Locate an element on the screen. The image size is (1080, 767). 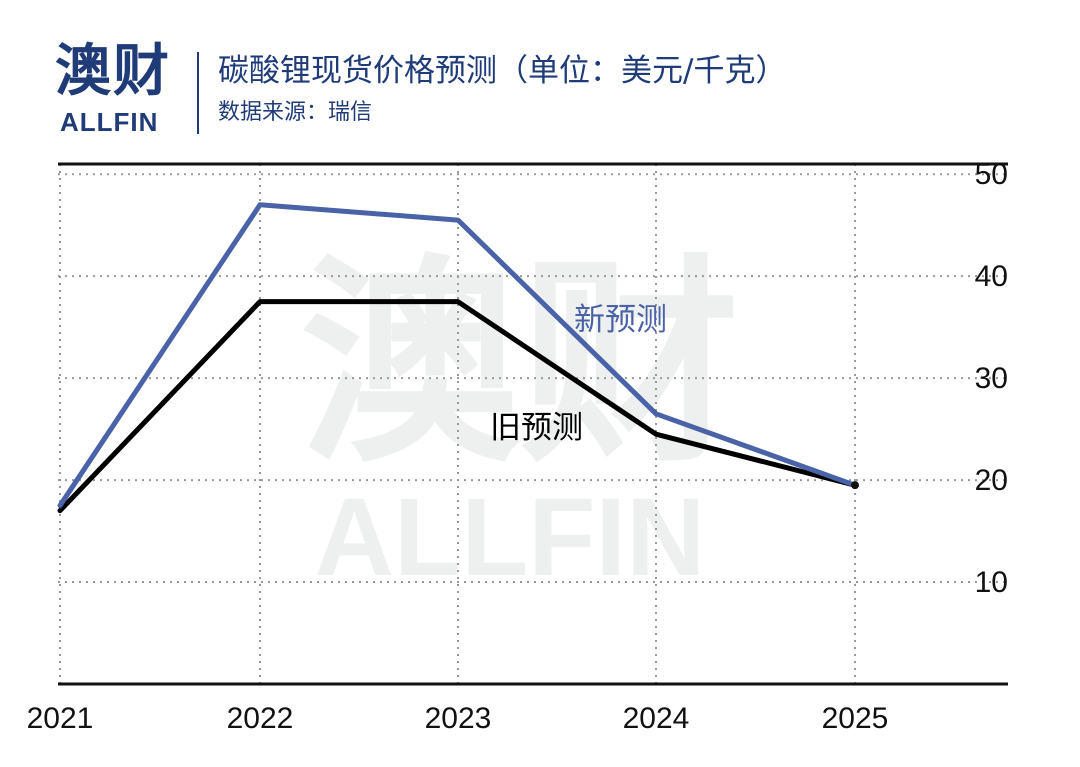
y-axis-ticks: 10 20 30 40 50 is located at coordinates (991, 378).